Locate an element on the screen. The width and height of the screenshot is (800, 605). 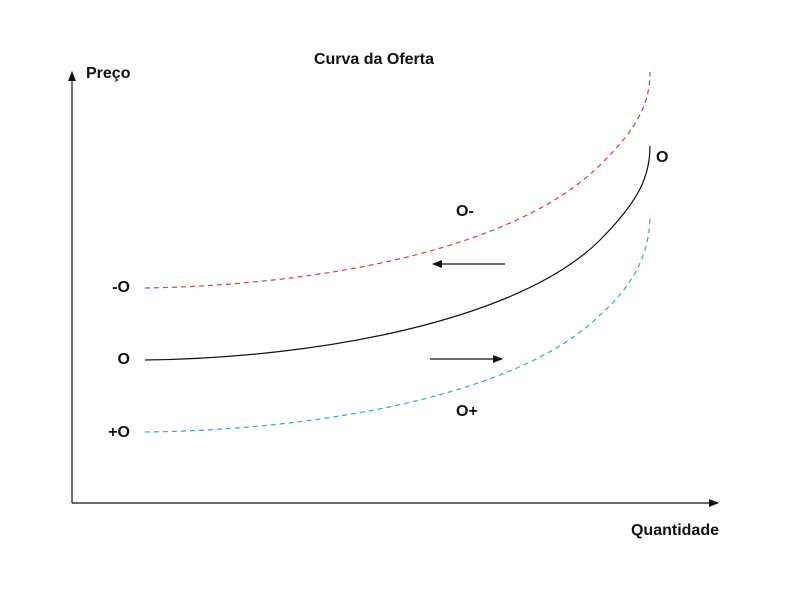
label-decreased-mid: O- is located at coordinates (465, 211).